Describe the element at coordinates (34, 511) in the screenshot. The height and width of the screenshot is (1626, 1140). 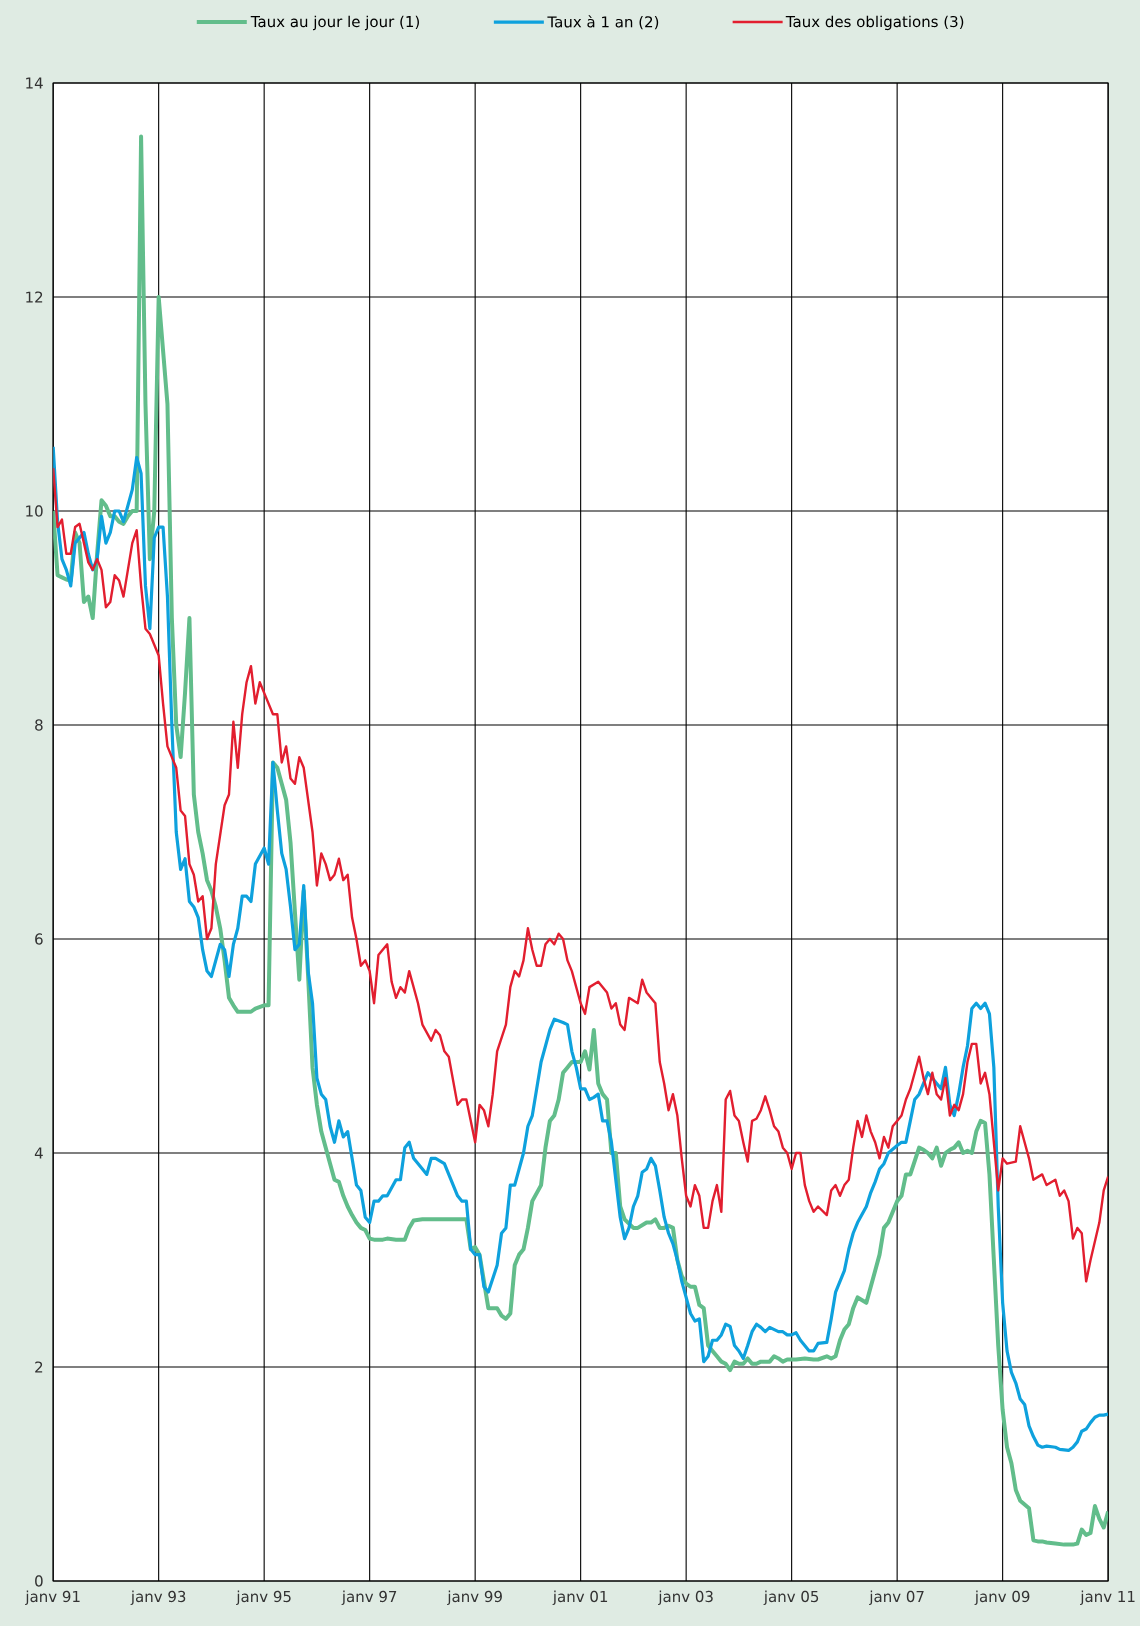
I see `y-tick-label: 10` at that location.